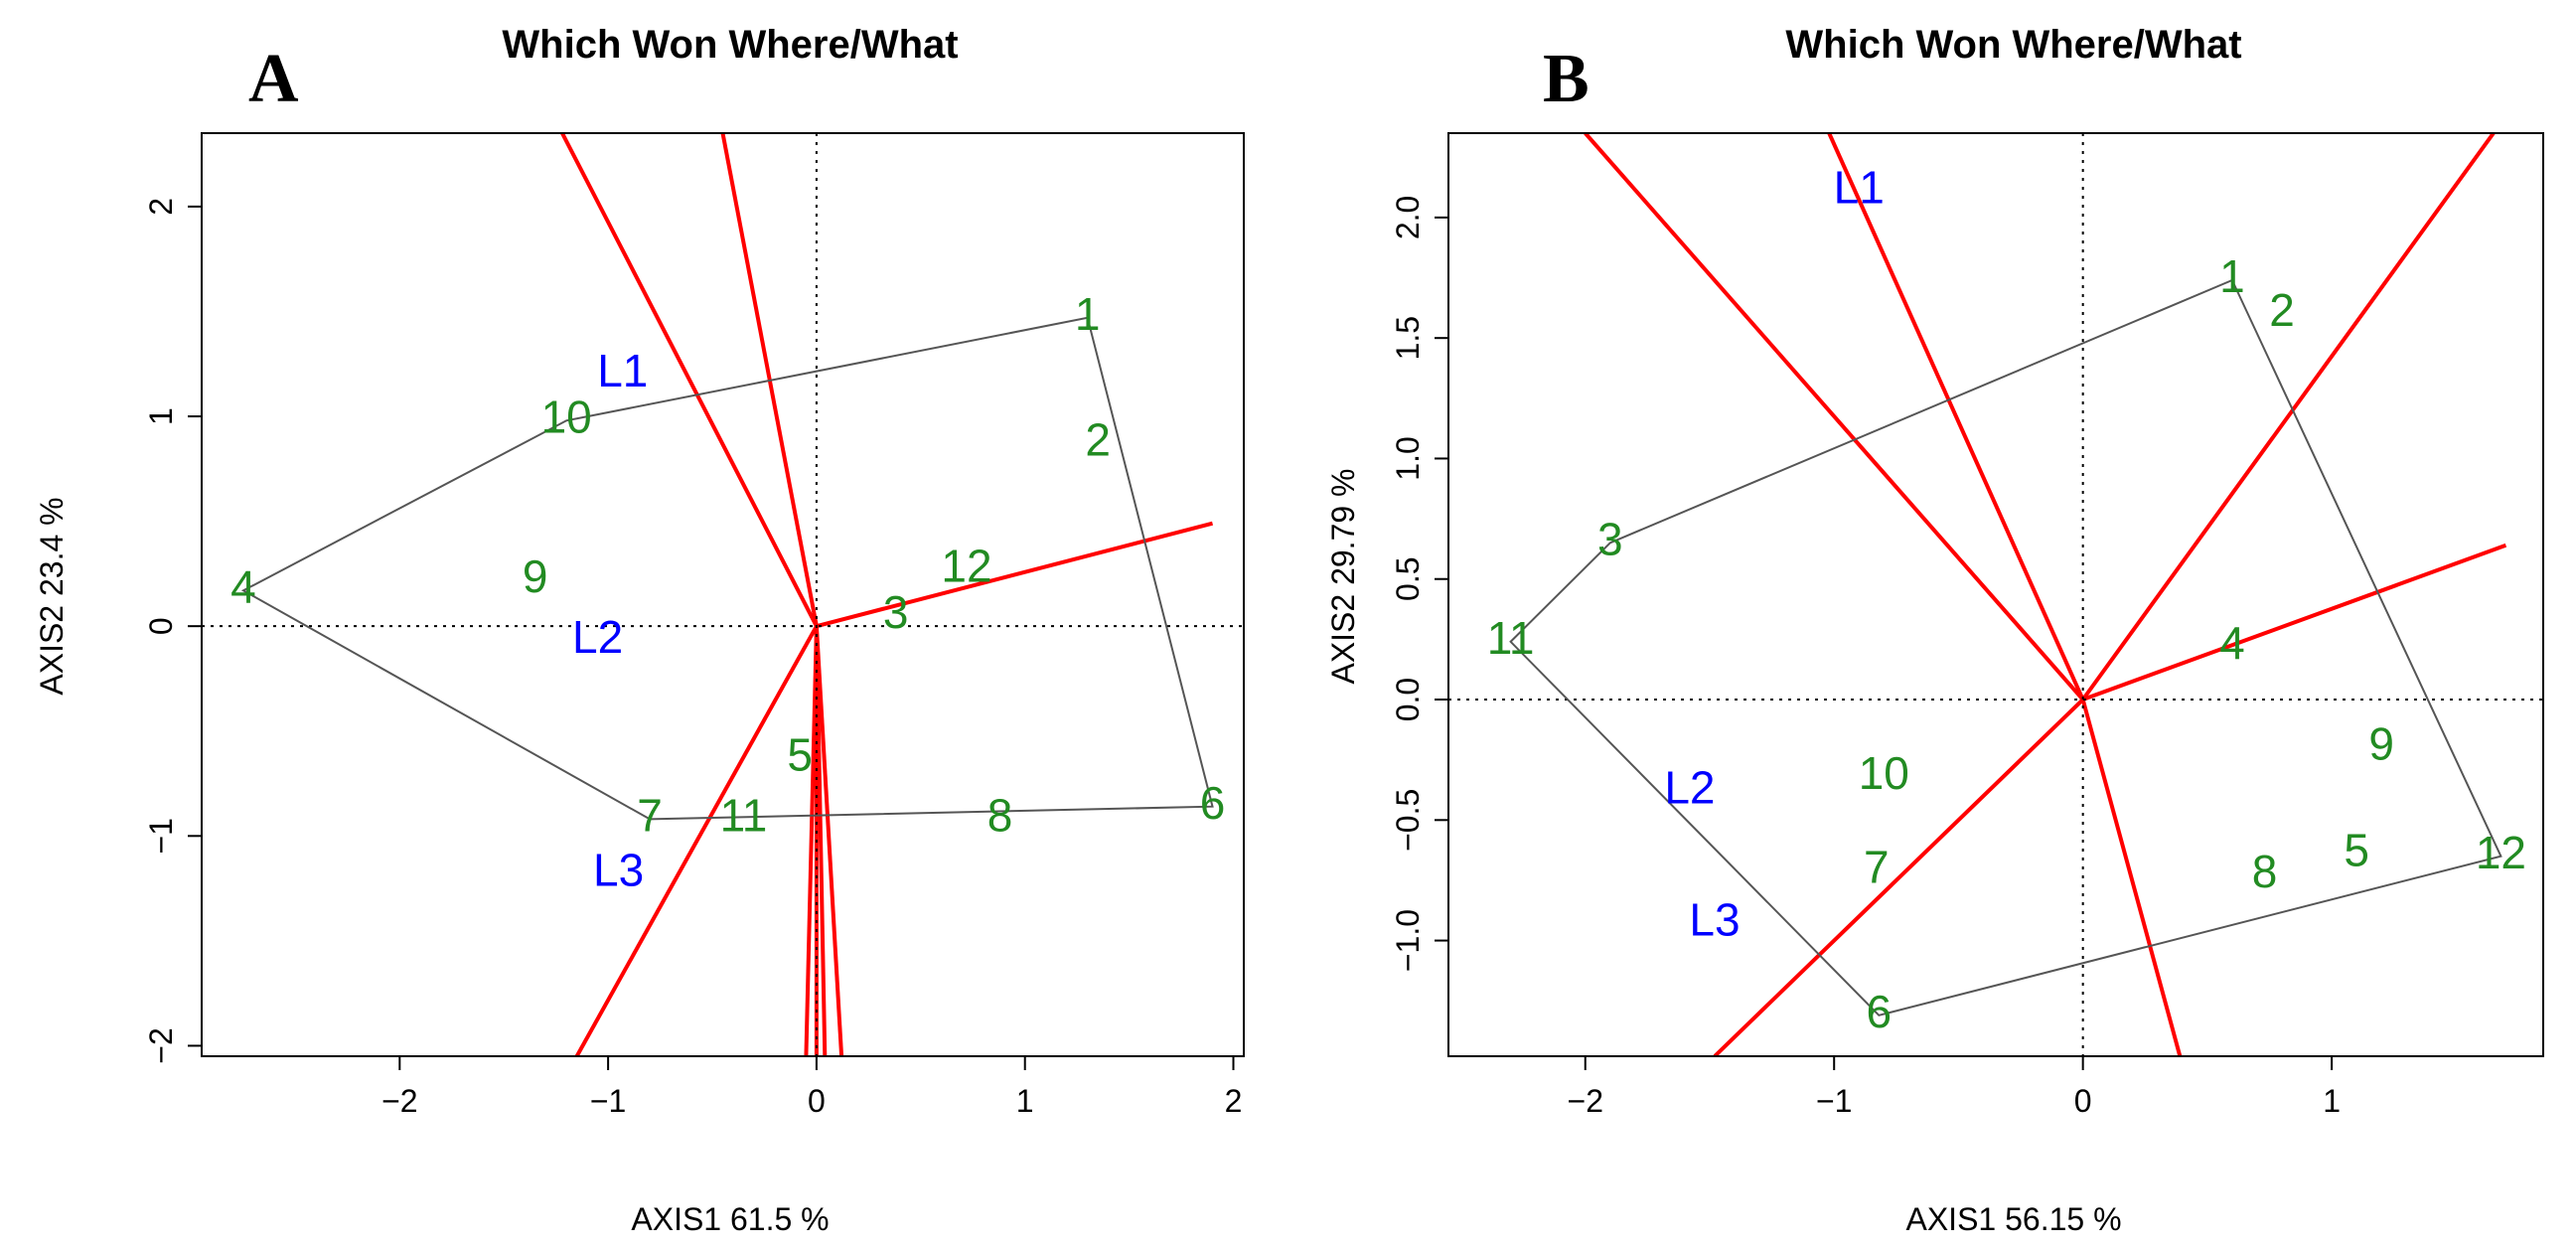 This screenshot has height=1250, width=2576. I want to click on x-axis-label: AXIS1 56.15 %, so click(2013, 1219).